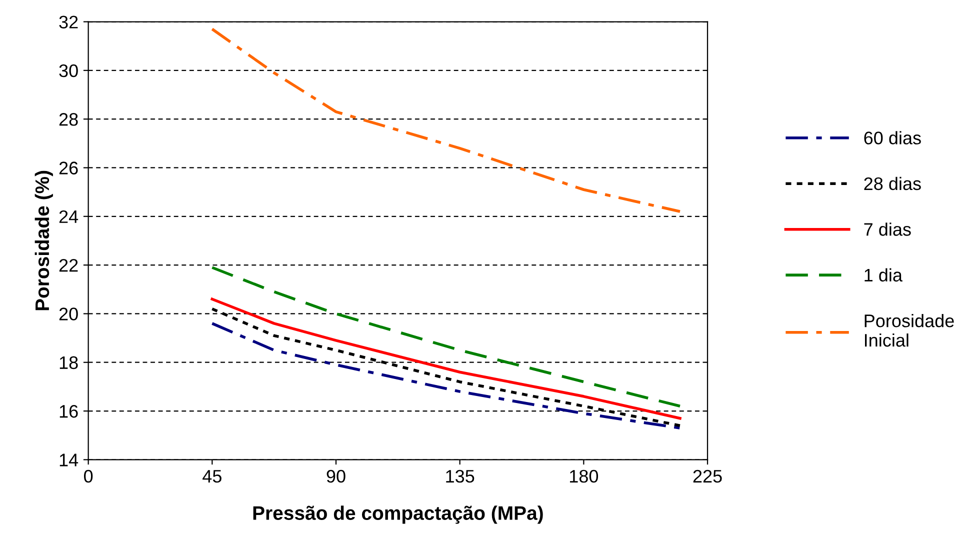  What do you see at coordinates (446, 337) in the screenshot?
I see `line-series` at bounding box center [446, 337].